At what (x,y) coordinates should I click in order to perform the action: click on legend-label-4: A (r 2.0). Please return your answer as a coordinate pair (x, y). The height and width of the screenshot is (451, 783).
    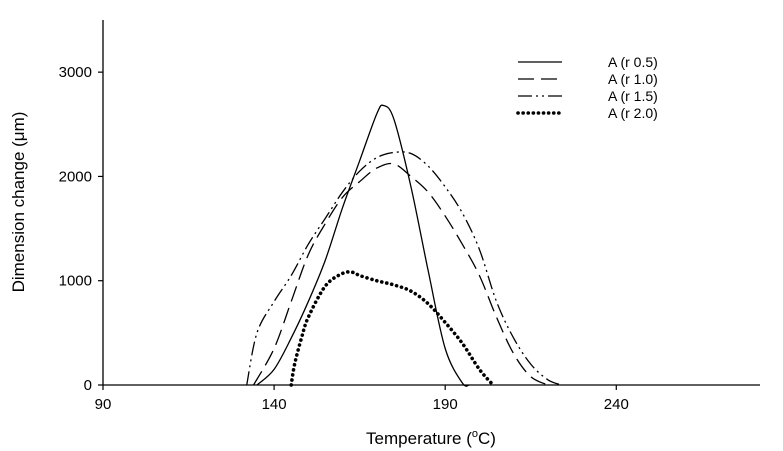
    Looking at the image, I should click on (633, 113).